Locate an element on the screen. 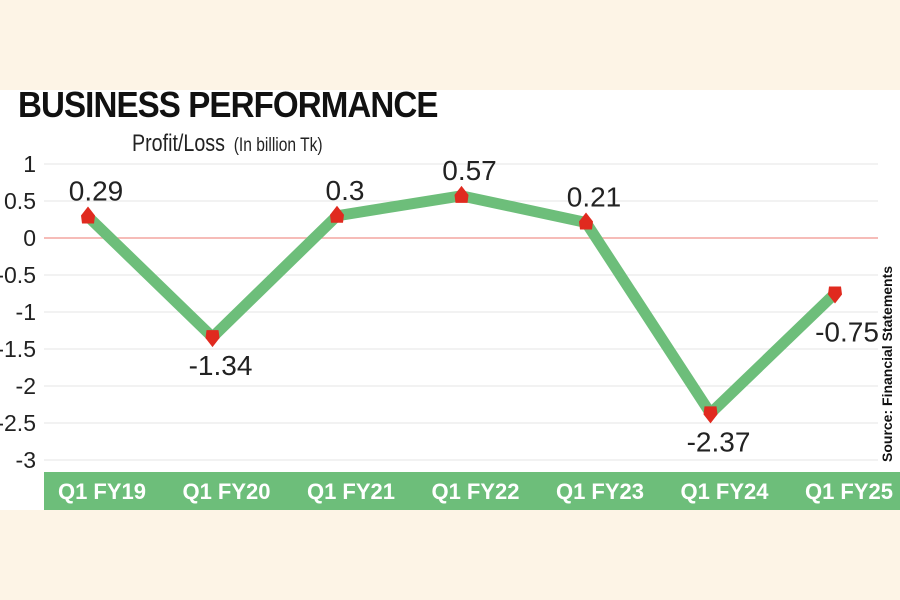  x-tick-label: Q1 FY24 is located at coordinates (724, 491).